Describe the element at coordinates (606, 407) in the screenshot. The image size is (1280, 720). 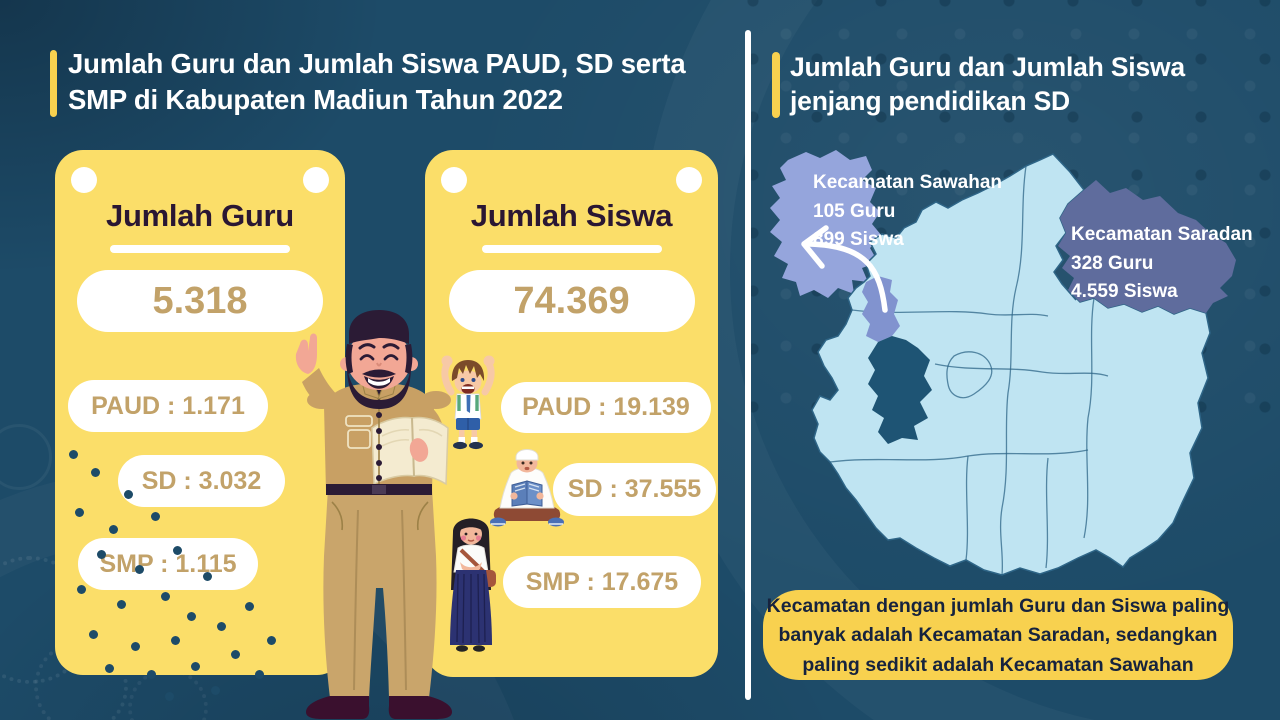
I see `siswa-paud-pill: PAUD : 19.139` at that location.